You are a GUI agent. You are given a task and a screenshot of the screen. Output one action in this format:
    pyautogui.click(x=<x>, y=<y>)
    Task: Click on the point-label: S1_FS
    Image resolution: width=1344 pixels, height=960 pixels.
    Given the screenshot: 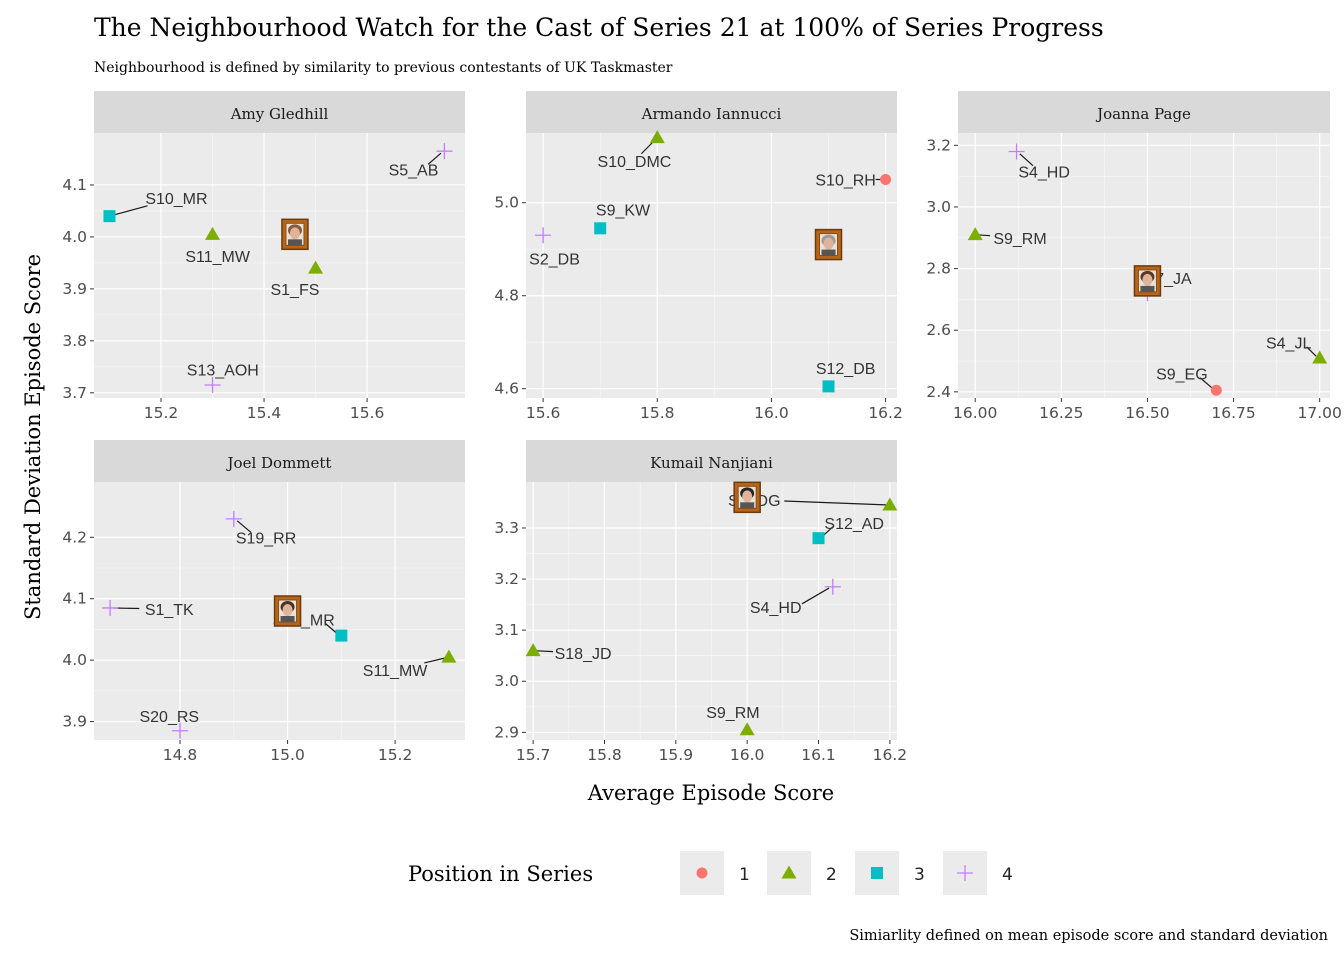 What is the action you would take?
    pyautogui.click(x=294, y=290)
    